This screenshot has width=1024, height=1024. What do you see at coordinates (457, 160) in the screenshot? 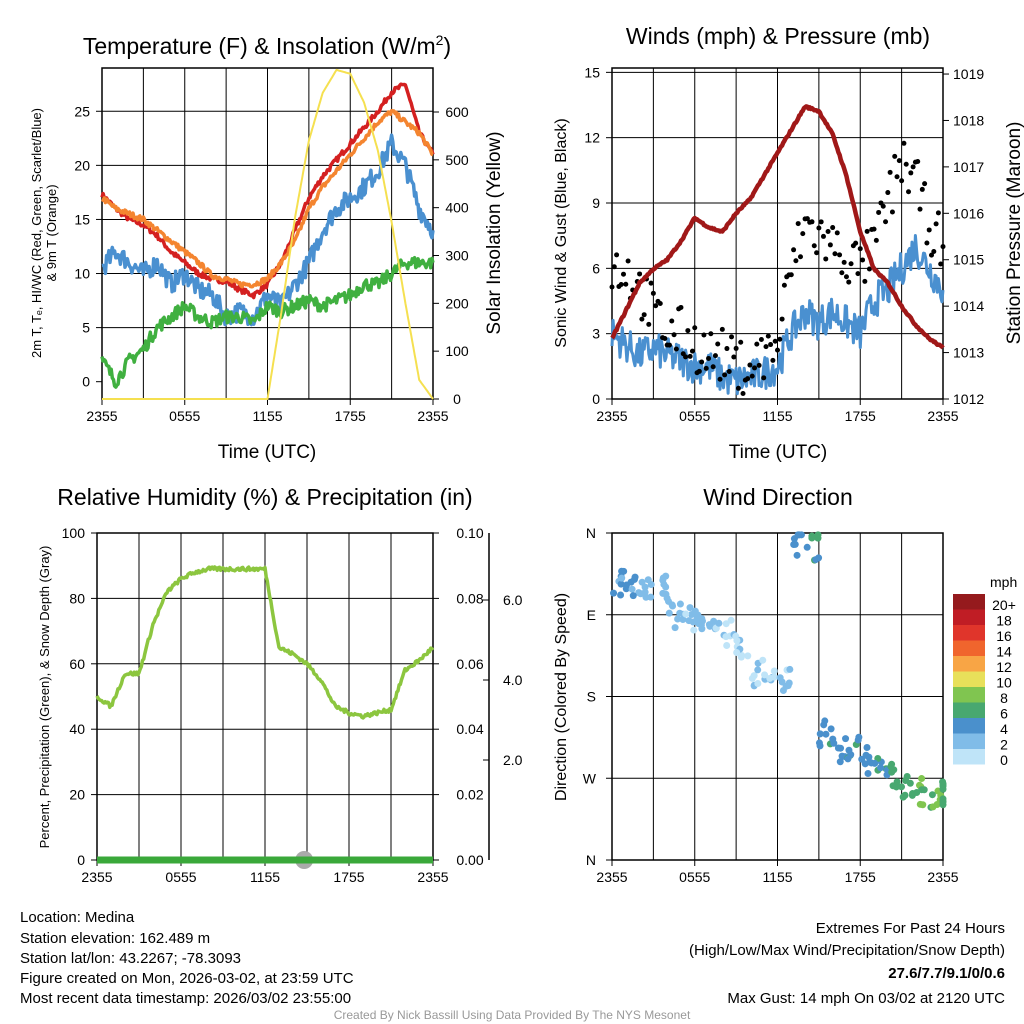
I see `y-right-tick-label: 500` at bounding box center [457, 160].